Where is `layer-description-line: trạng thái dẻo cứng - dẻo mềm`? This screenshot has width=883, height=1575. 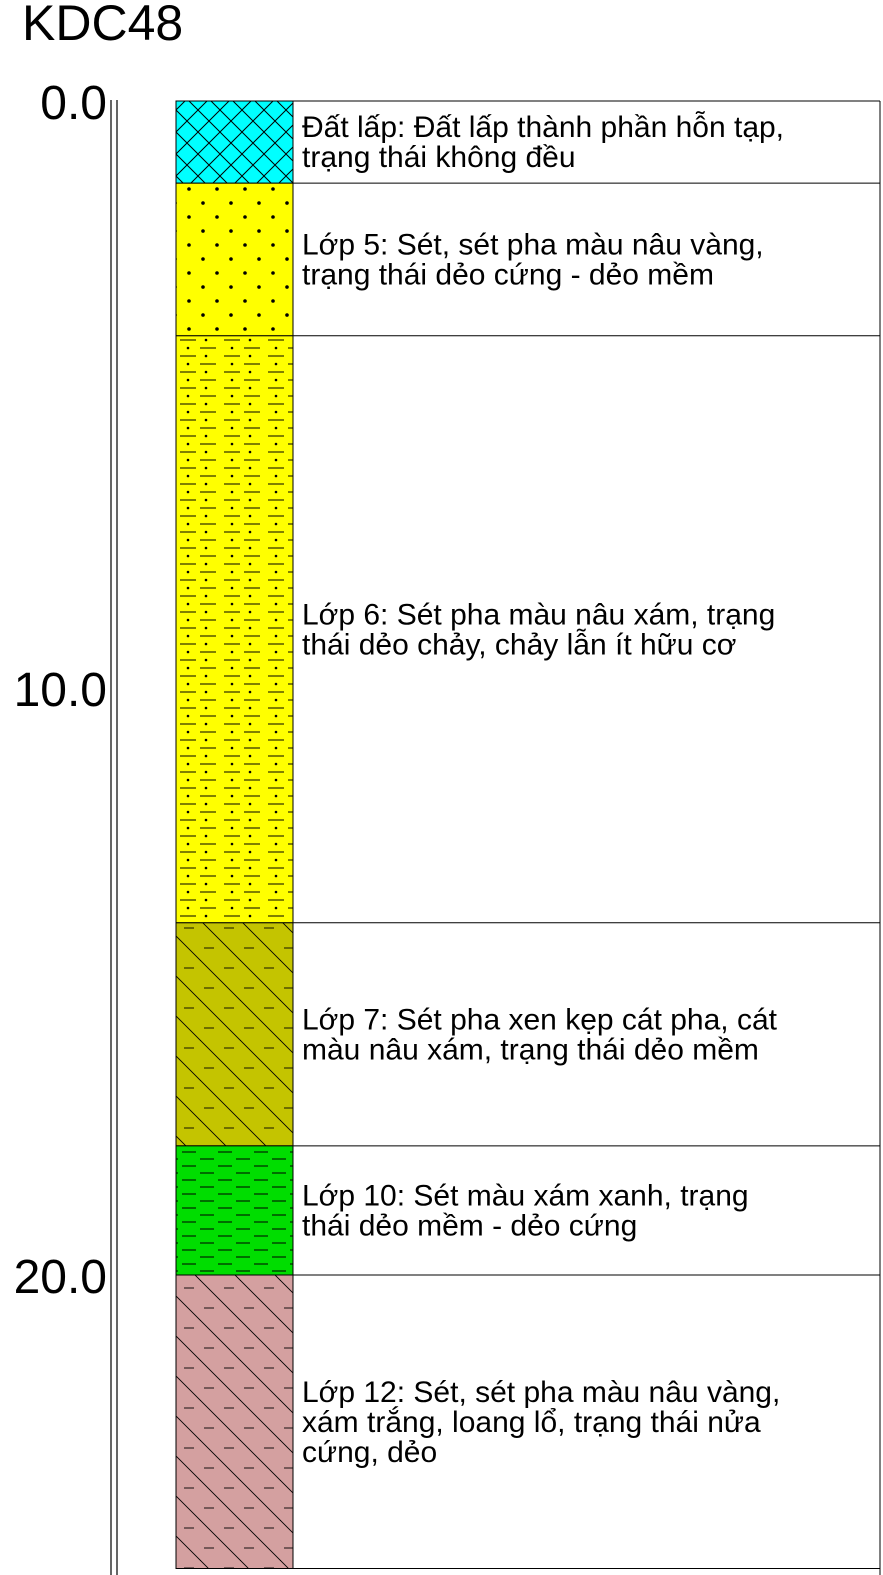 layer-description-line: trạng thái dẻo cứng - dẻo mềm is located at coordinates (508, 274).